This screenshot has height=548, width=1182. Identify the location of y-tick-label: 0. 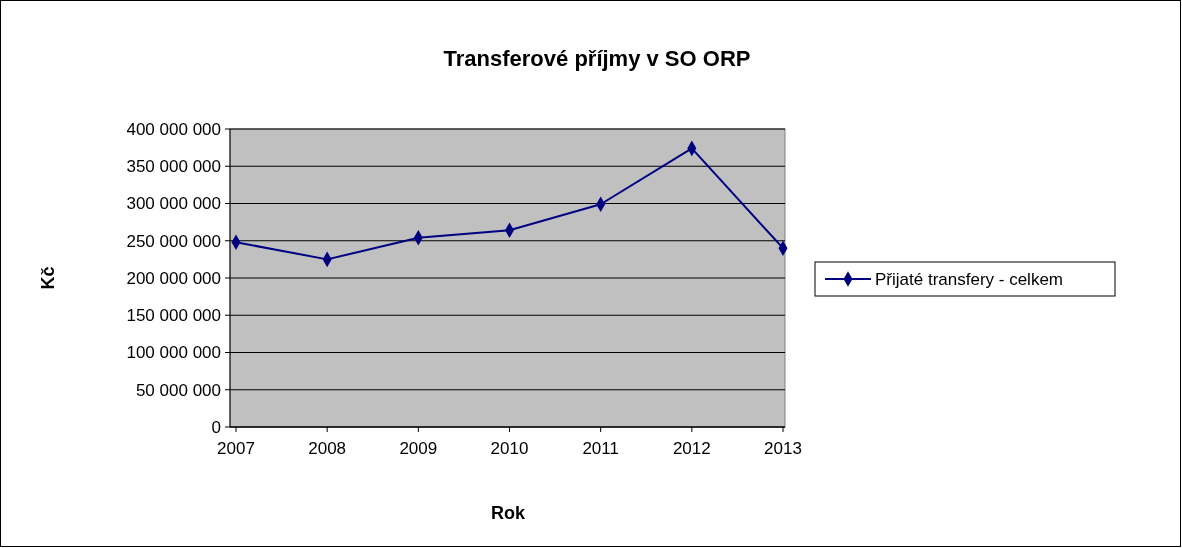
(216, 427).